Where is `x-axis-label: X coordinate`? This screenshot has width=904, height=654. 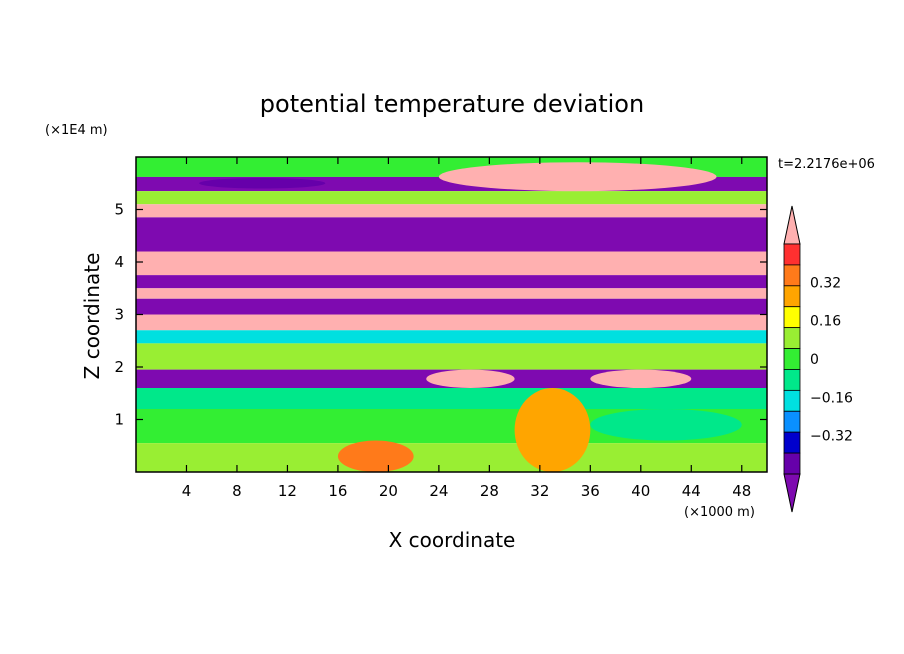
x-axis-label: X coordinate is located at coordinates (452, 540).